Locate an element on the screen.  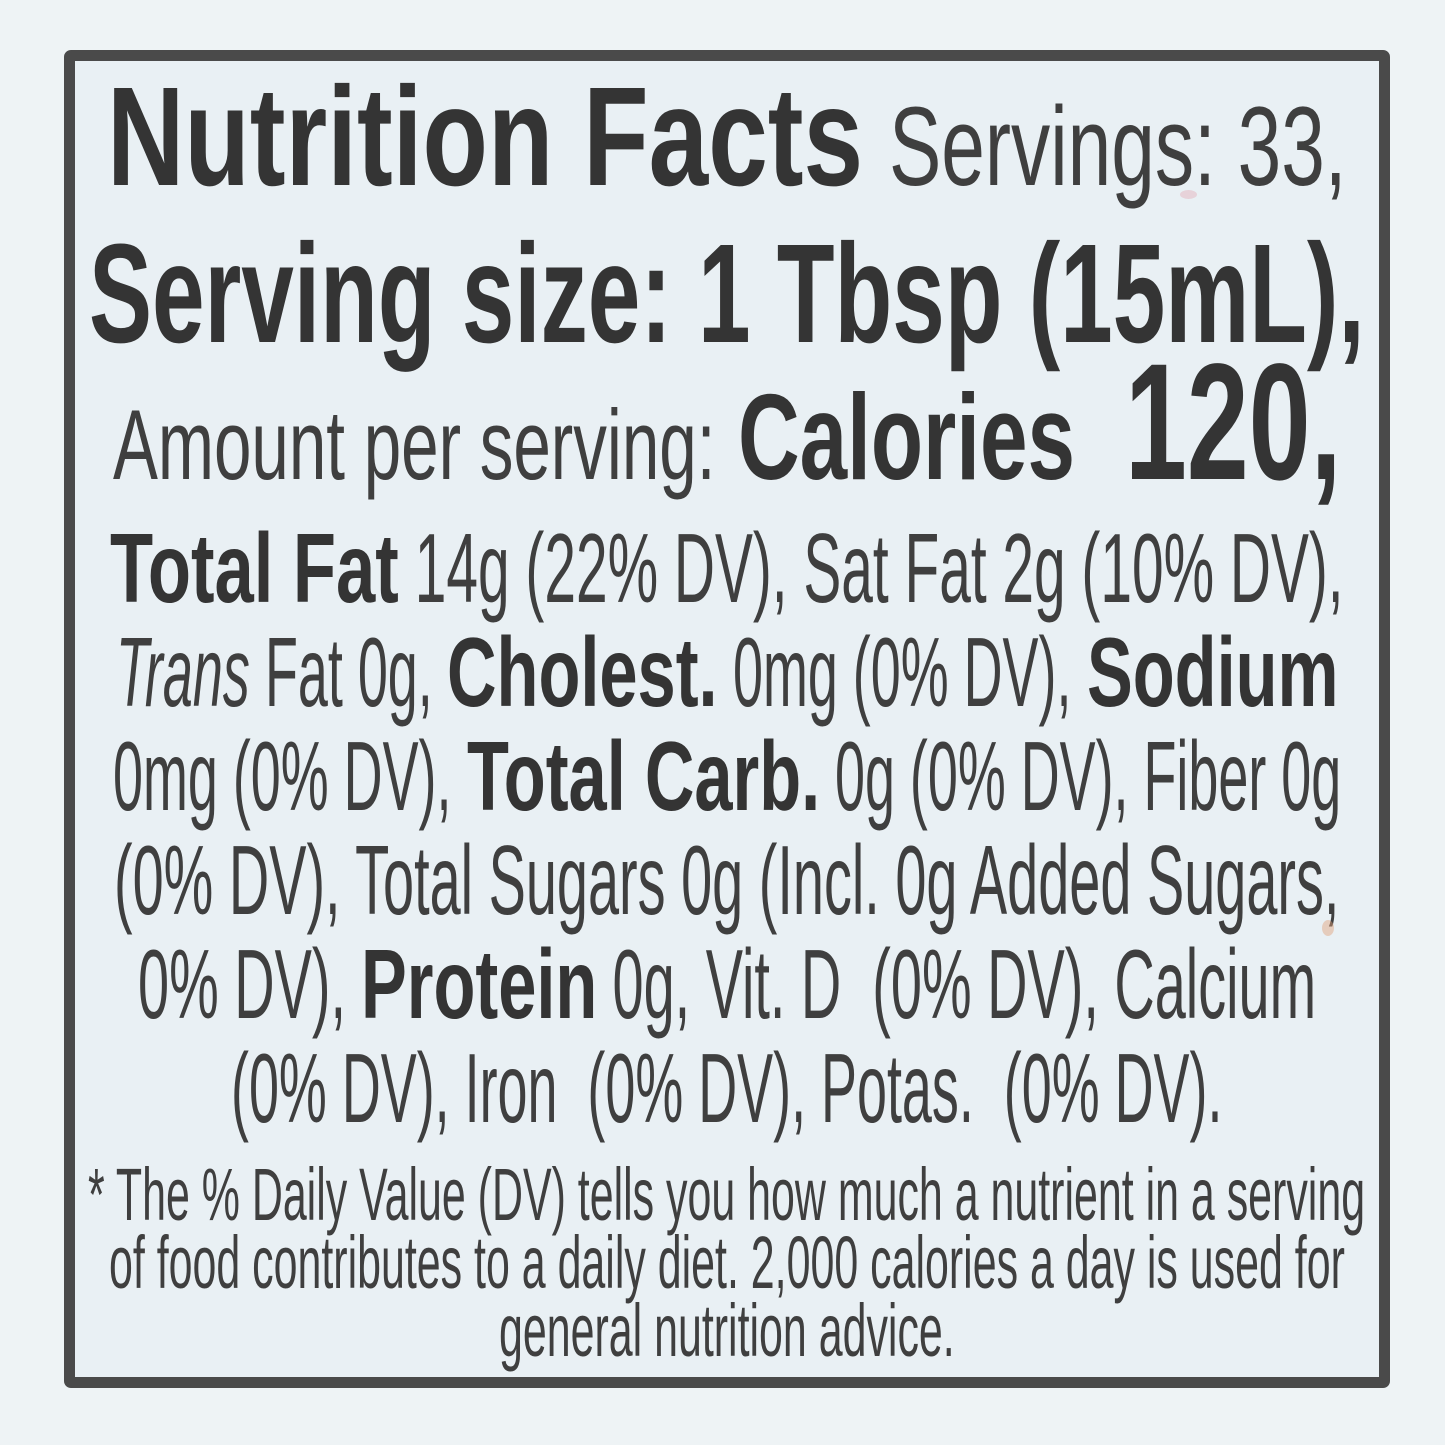
servings-count: Servings: 33, is located at coordinates (1118, 146).